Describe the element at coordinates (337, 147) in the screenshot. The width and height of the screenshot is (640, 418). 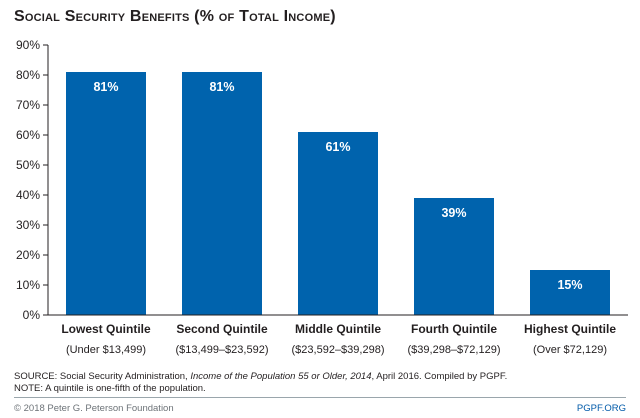
I see `bar-value-label: 61%` at that location.